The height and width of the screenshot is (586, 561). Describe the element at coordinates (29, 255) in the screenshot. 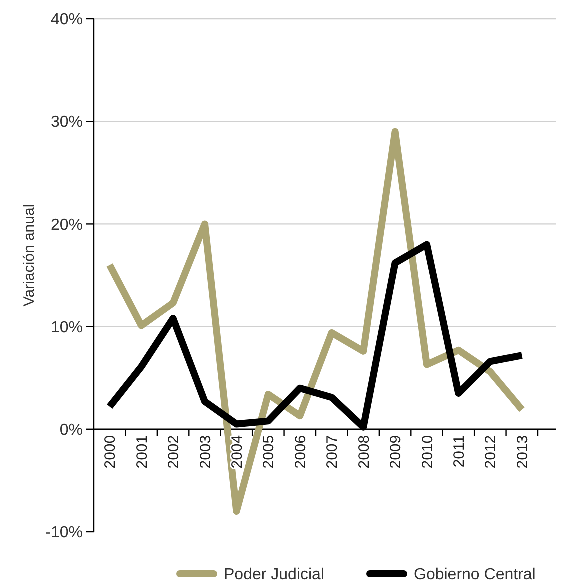

I see `y-axis-title: Variación anual` at that location.